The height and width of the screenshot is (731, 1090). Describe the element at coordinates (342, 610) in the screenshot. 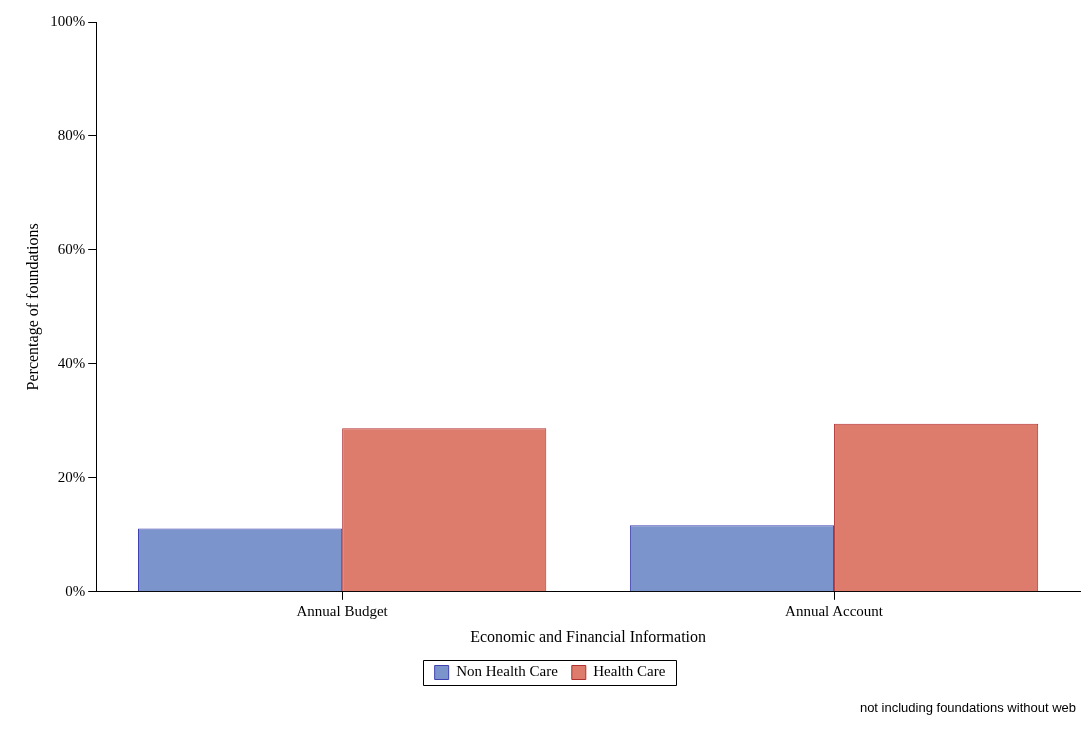

I see `x-tick-label: Annual Budget` at that location.